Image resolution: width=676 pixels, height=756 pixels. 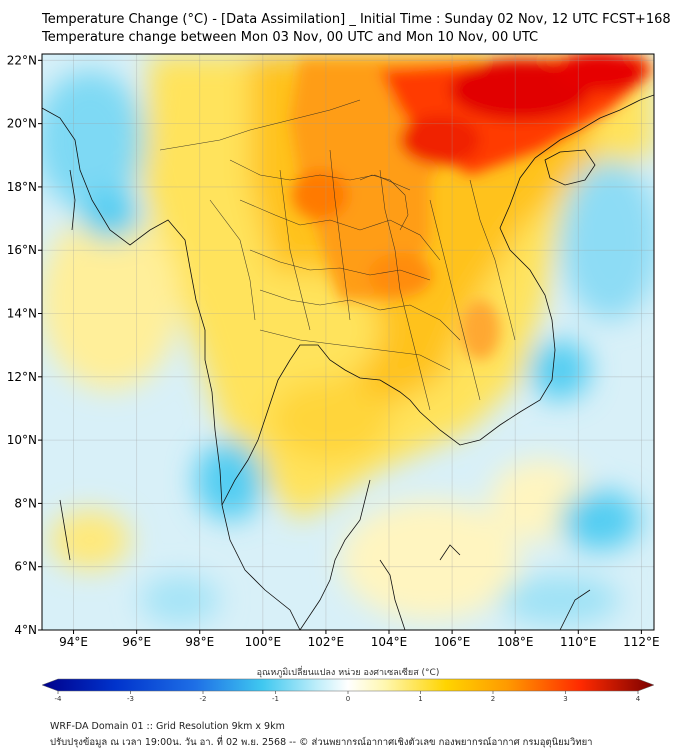 I want to click on lat-tick-label: 6°N, so click(x=25, y=567).